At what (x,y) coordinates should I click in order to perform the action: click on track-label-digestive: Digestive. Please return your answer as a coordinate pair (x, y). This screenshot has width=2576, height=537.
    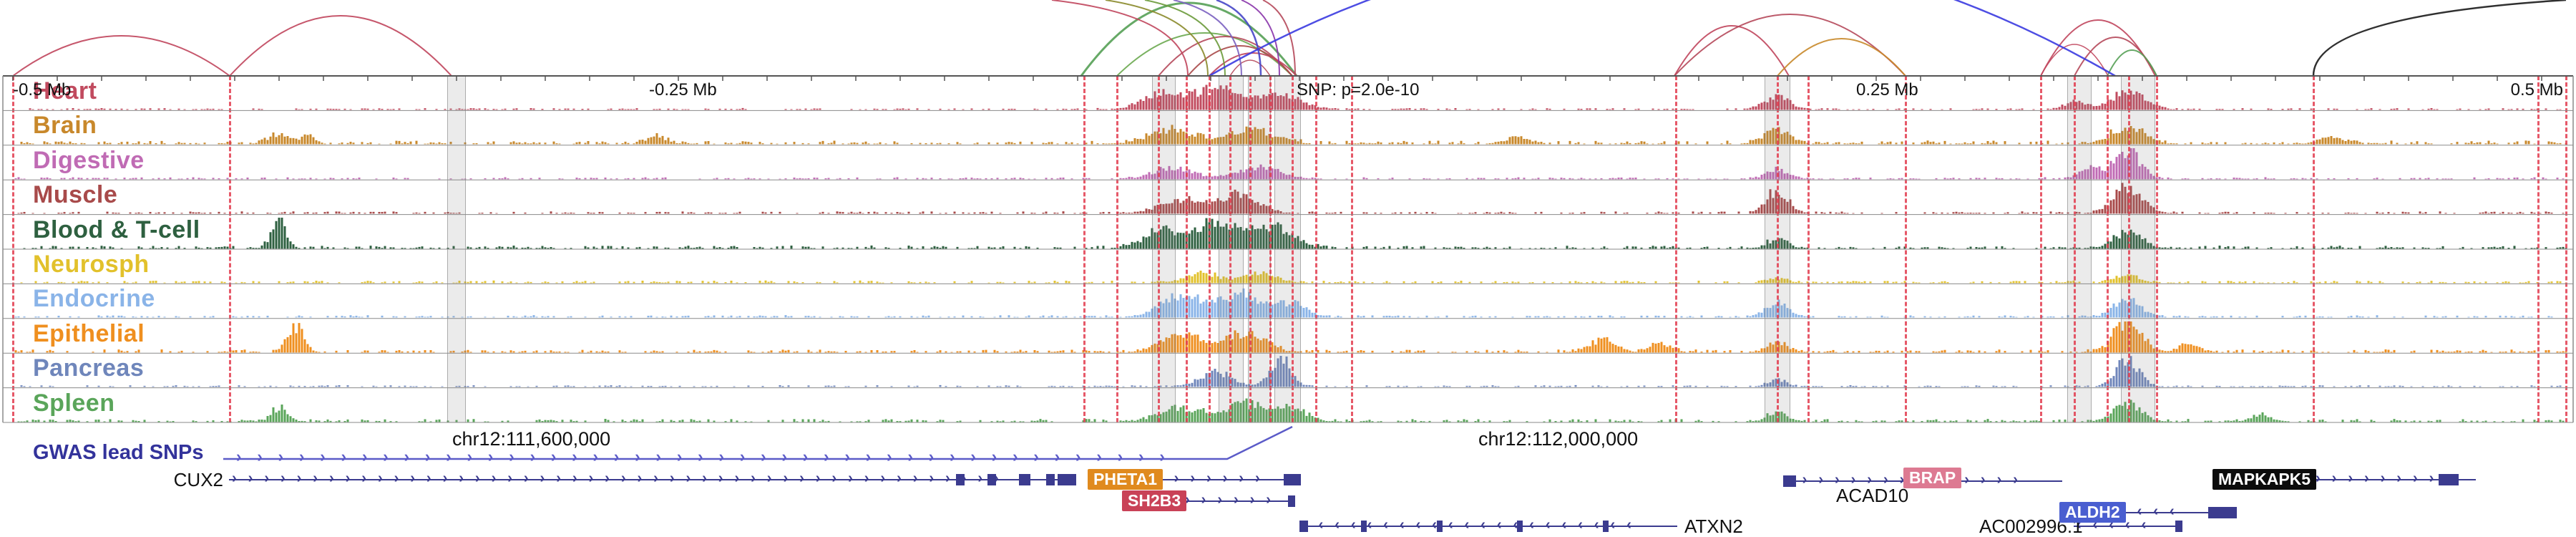
    Looking at the image, I should click on (89, 160).